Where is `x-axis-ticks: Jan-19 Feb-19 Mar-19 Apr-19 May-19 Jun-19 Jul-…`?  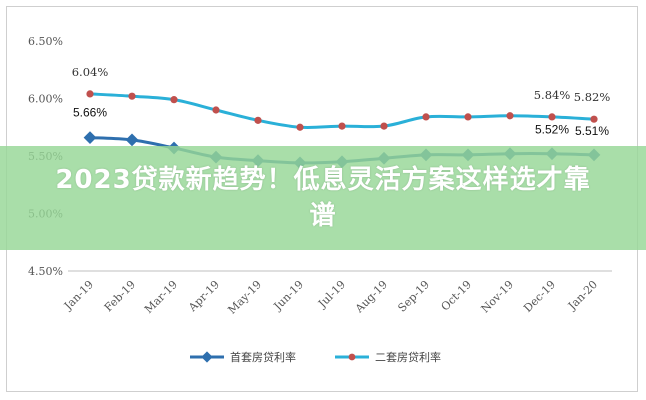
x-axis-ticks: Jan-19 Feb-19 Mar-19 Apr-19 May-19 Jun-19 Jul-… is located at coordinates (330, 297).